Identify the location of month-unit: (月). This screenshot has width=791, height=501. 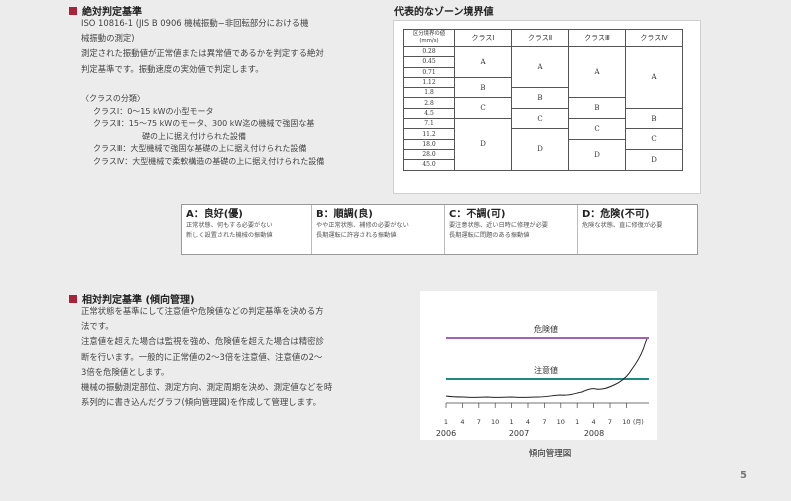
(638, 422).